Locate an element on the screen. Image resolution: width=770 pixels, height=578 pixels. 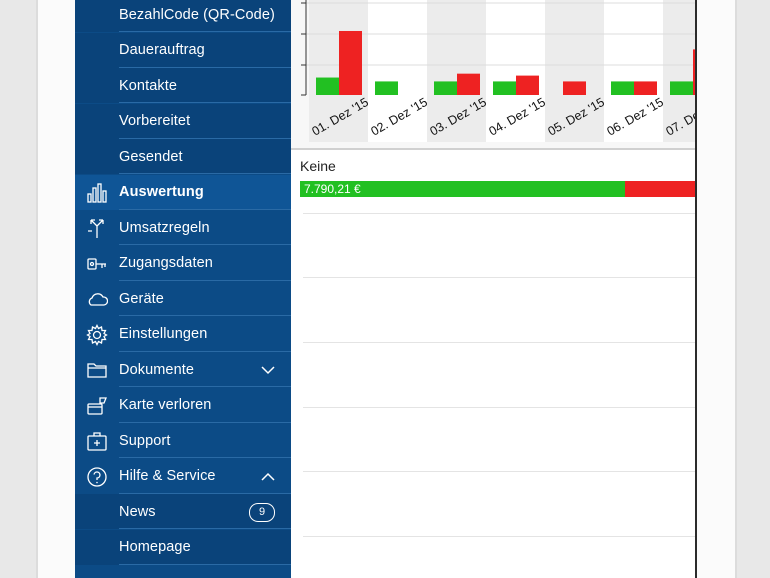
sidebar-item-label: Dauerauftrag is located at coordinates (162, 50).